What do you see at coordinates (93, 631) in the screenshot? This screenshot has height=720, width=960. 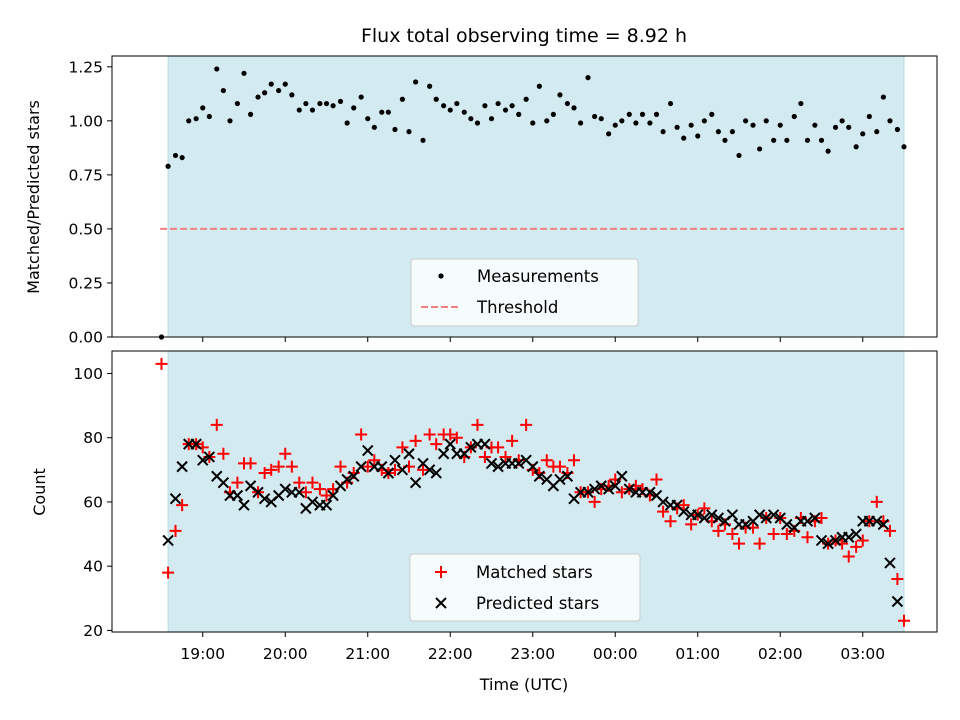 I see `y-tick-label: 20` at bounding box center [93, 631].